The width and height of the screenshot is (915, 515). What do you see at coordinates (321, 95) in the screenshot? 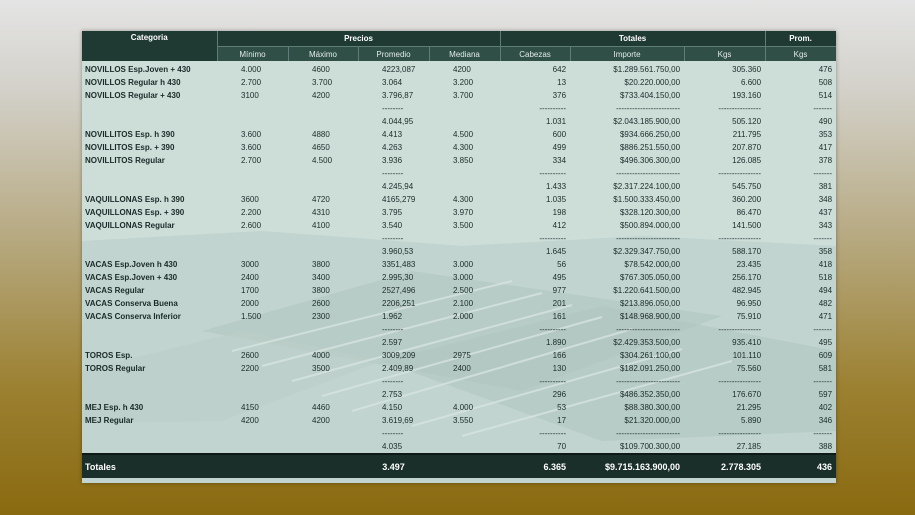
I see `maximo-cell: 4200` at bounding box center [321, 95].